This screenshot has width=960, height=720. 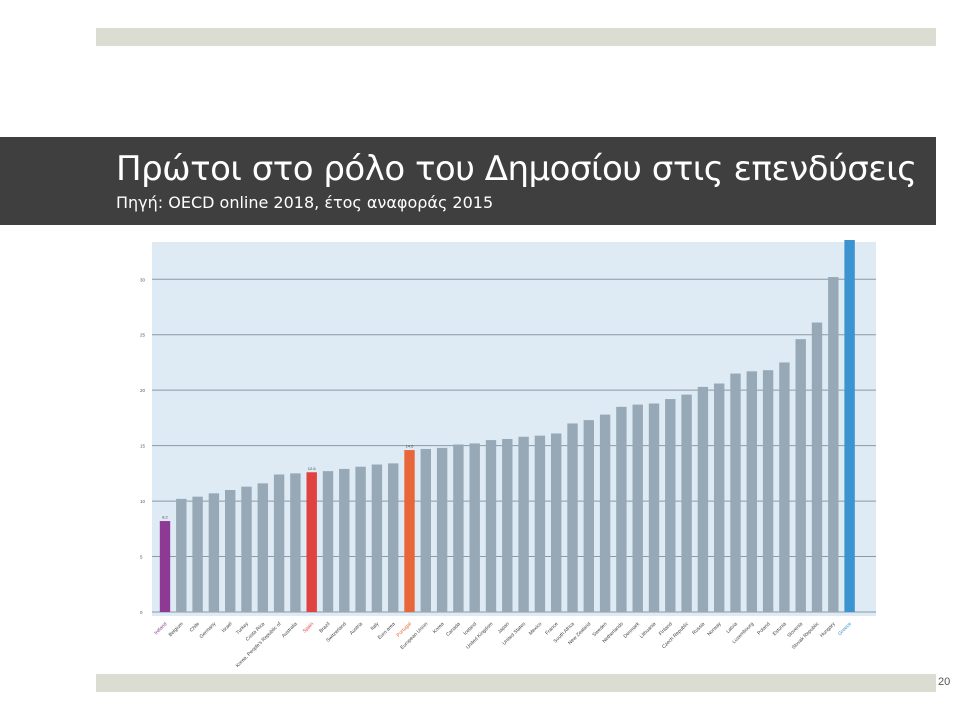 I want to click on bottom-decor-band, so click(x=516, y=683).